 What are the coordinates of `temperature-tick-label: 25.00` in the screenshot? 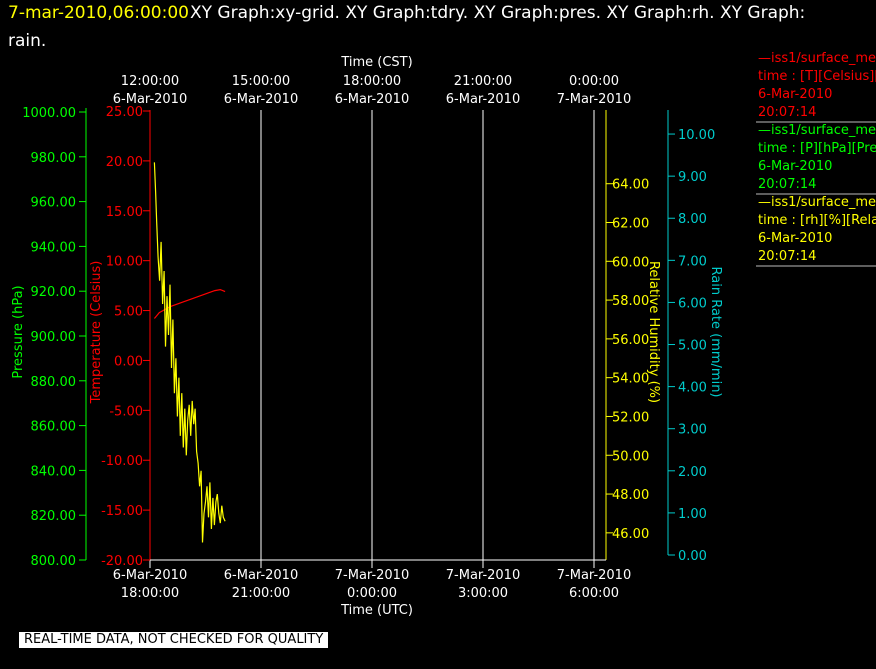 It's located at (124, 112).